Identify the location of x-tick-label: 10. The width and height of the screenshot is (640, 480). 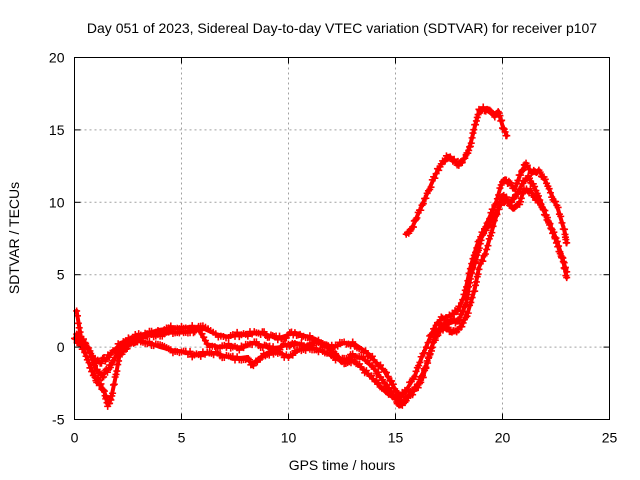
(289, 438).